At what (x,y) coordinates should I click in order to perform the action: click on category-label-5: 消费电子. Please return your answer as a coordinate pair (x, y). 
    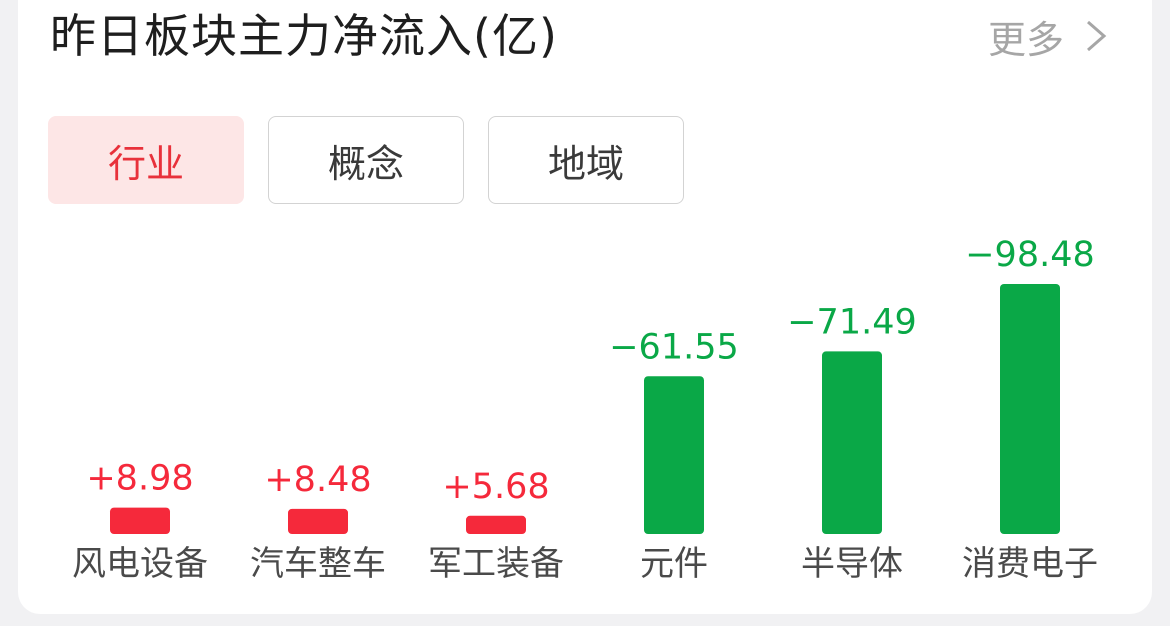
    Looking at the image, I should click on (1030, 564).